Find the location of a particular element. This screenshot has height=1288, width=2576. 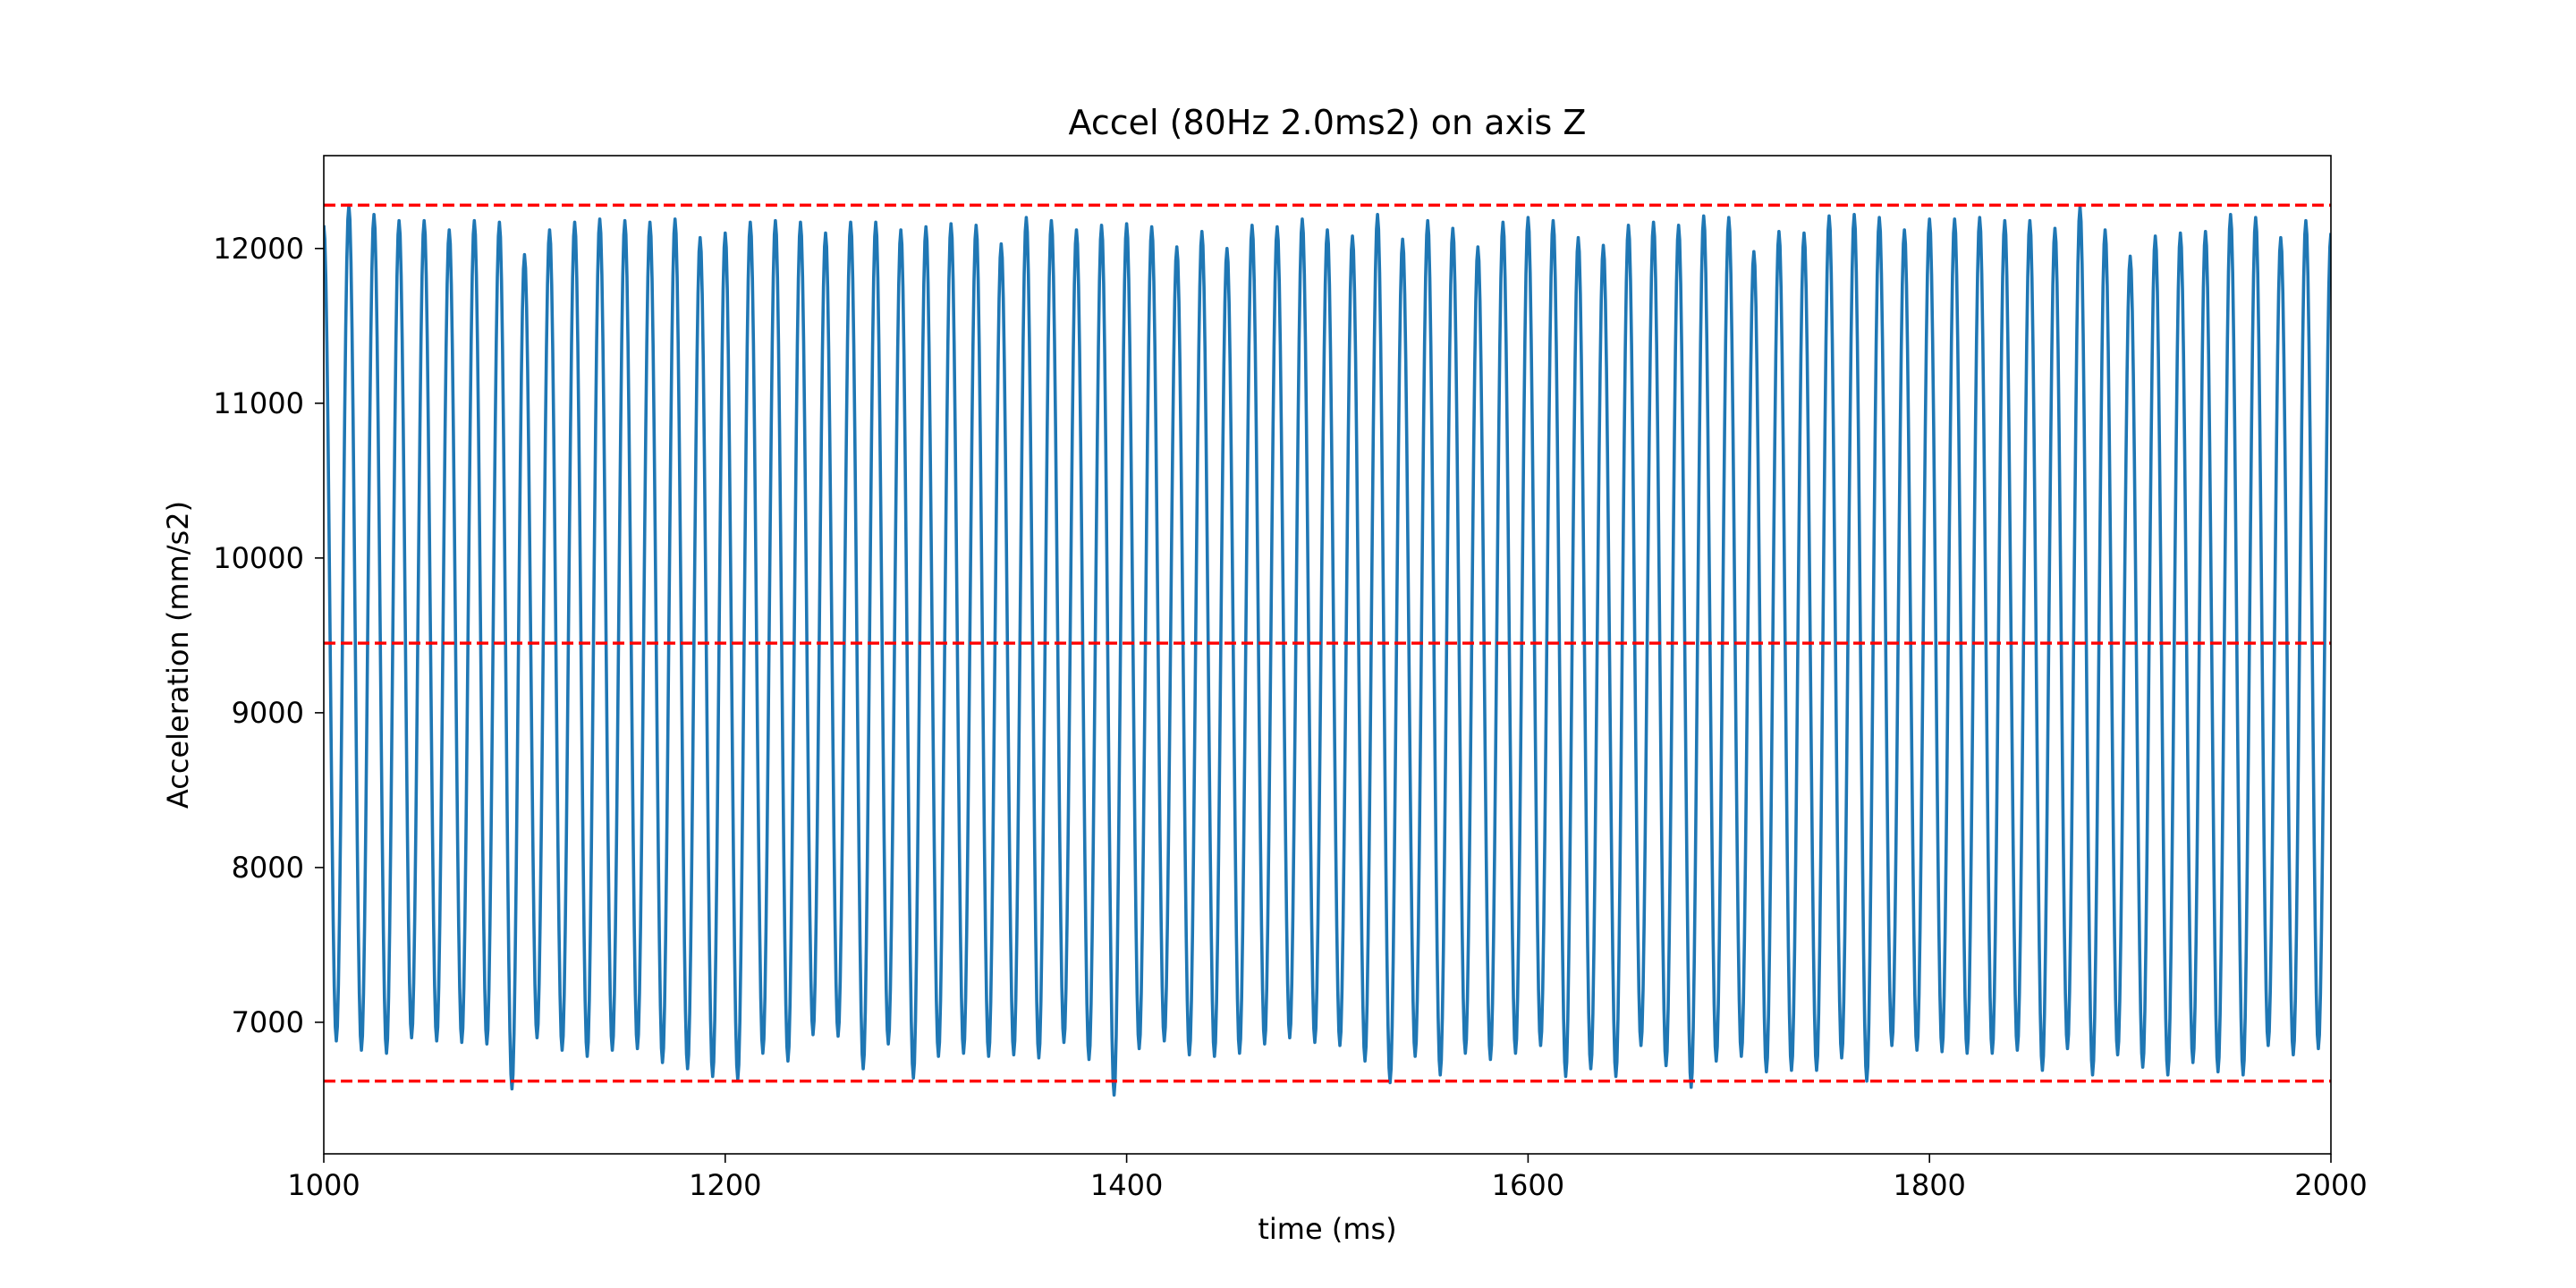

x-tick-label-5: 2000 is located at coordinates (2330, 1185).